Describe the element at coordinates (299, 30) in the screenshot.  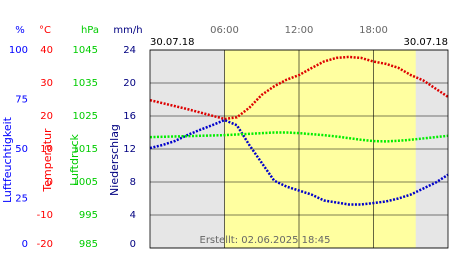
I see `x-tick-label: 12:00` at that location.